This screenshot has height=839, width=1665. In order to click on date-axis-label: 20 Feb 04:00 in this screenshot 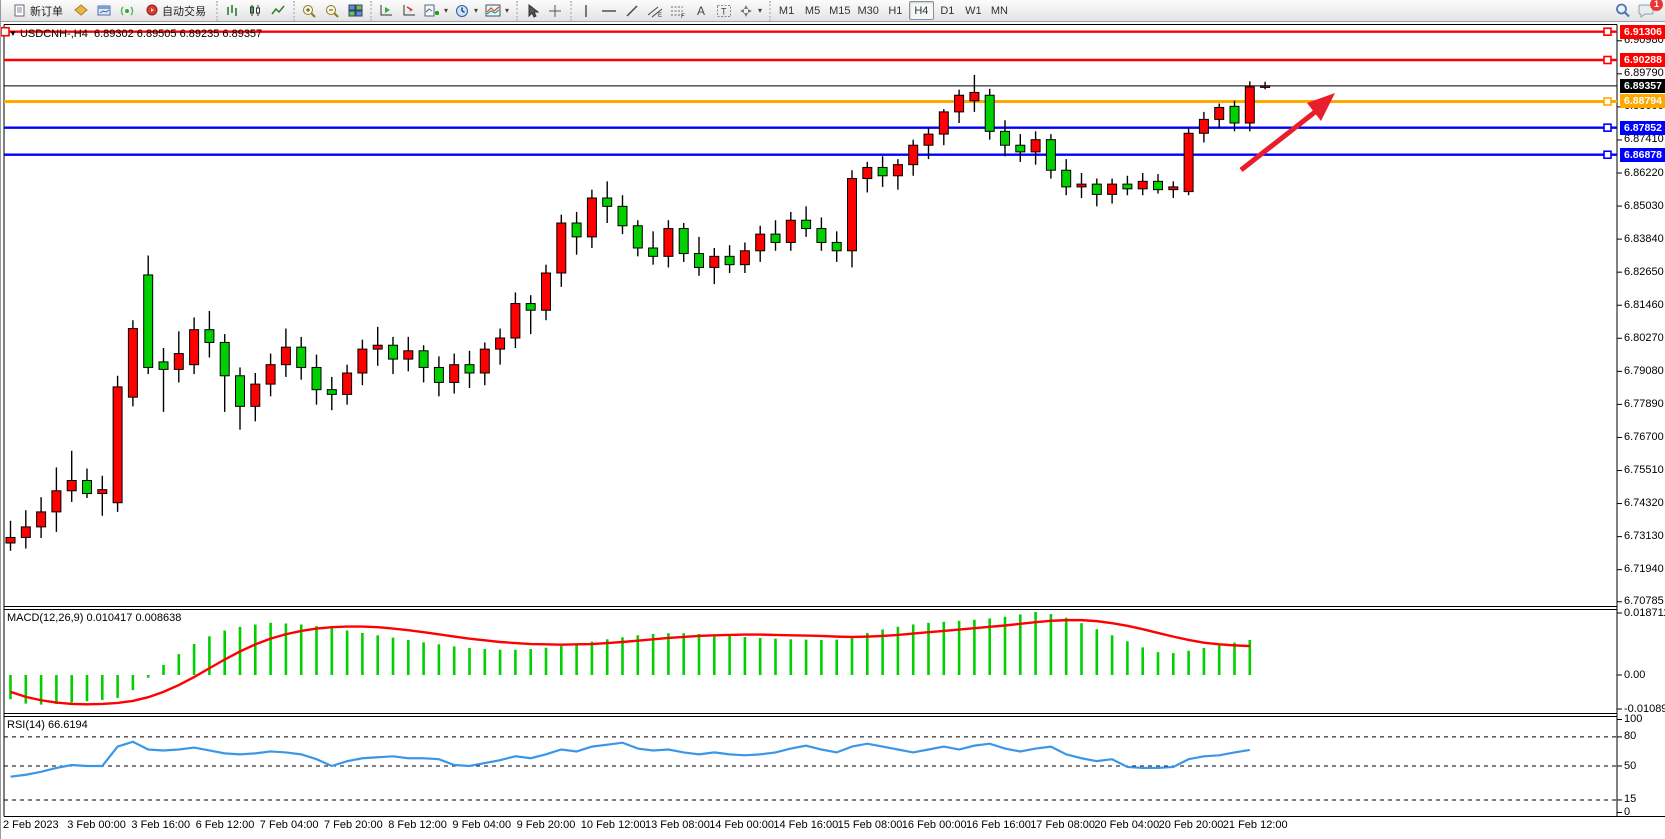, I will do `click(1127, 825)`.